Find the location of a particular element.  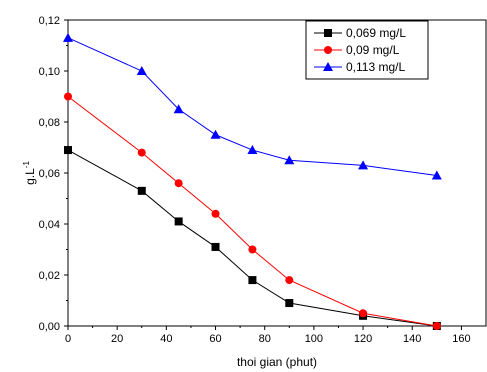

y-tick-label: 0,02 is located at coordinates (49, 276).